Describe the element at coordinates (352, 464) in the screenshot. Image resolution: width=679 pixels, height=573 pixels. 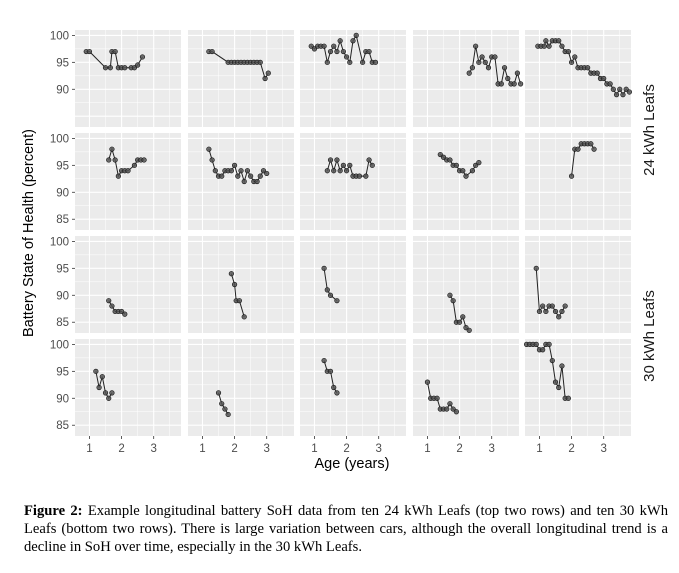
I see `x-axis-title: Age (years)` at that location.